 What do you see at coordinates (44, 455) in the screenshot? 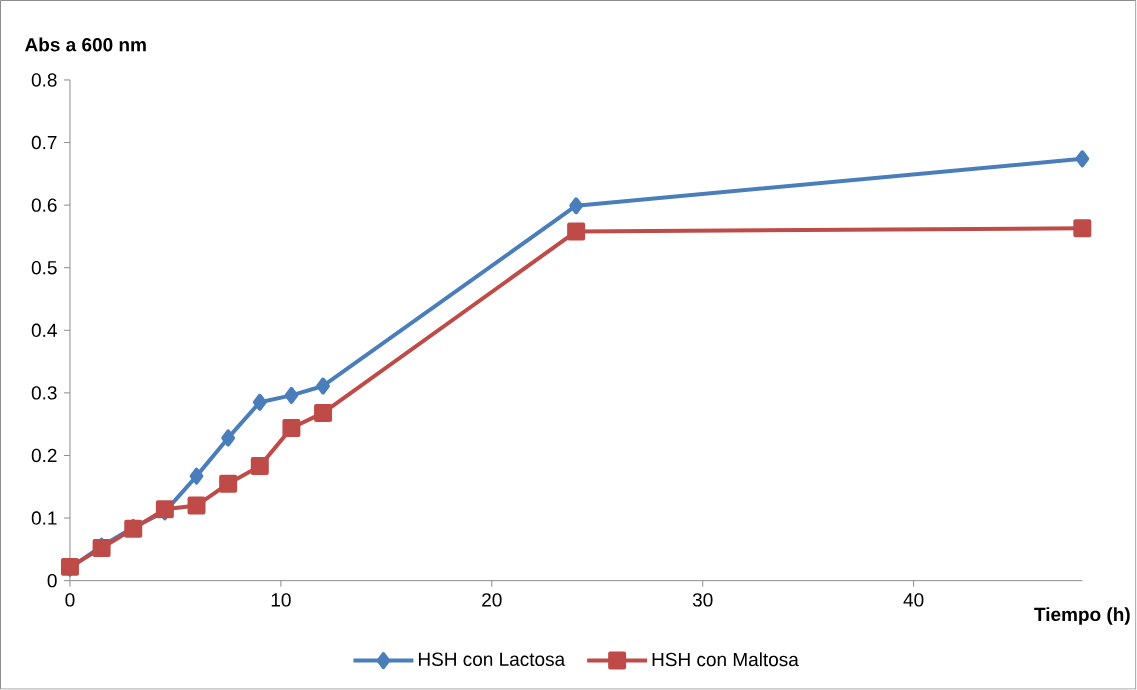
I see `y-tick-label: 0.2` at bounding box center [44, 455].